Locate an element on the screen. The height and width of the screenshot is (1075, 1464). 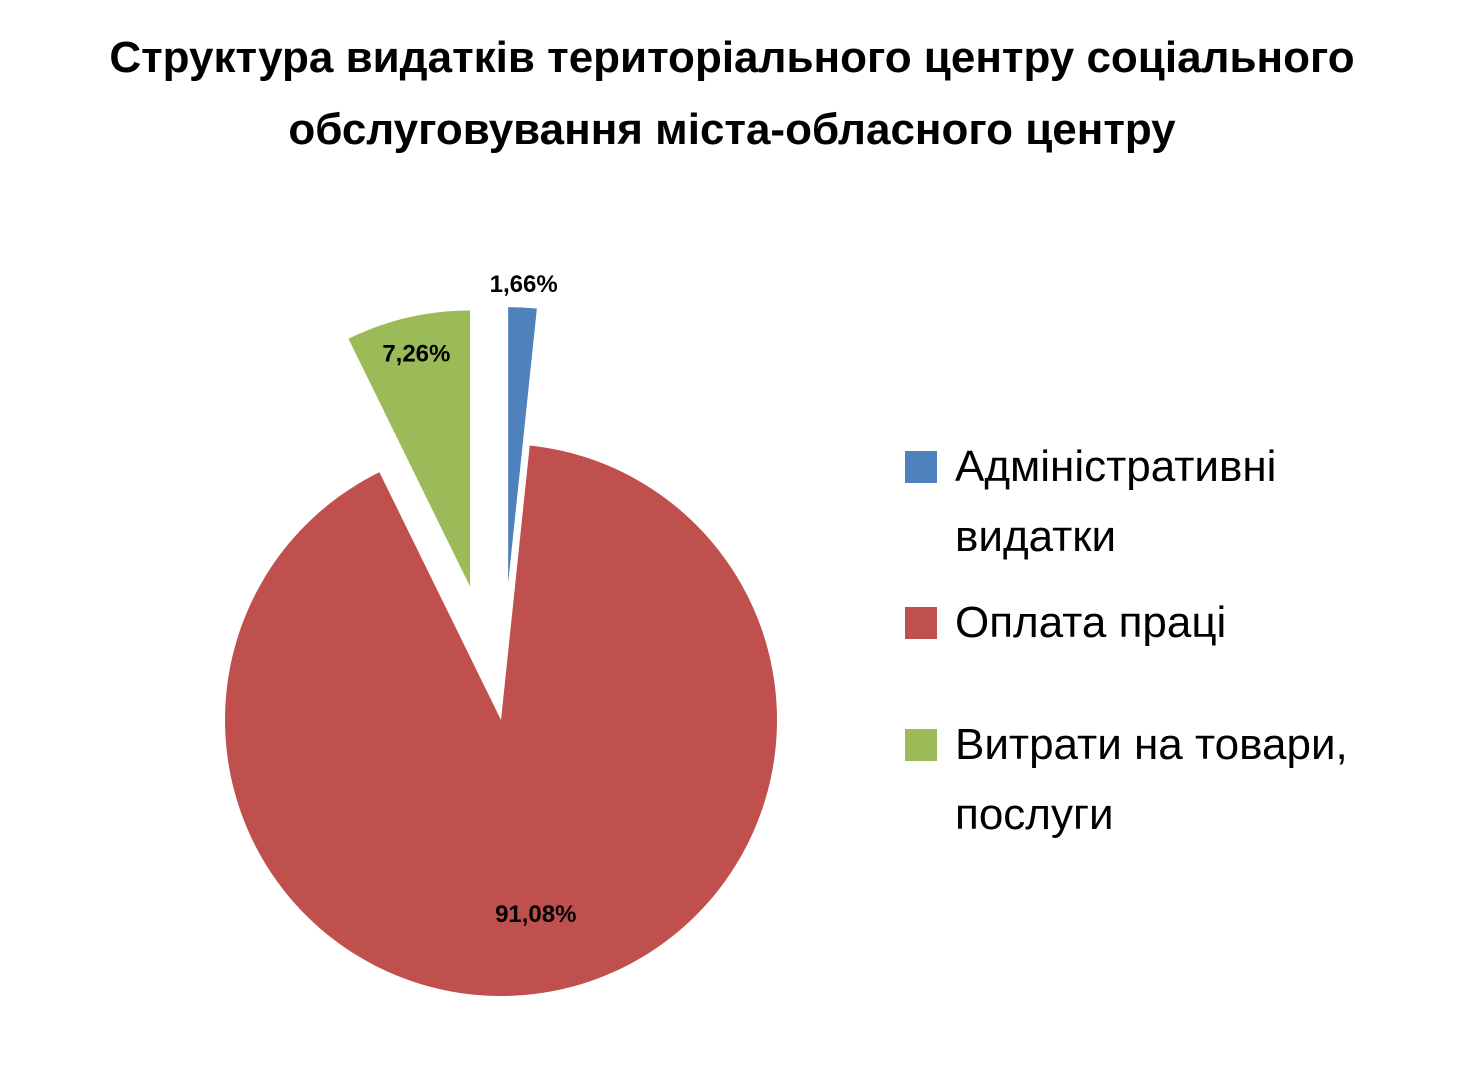
legend-label: Оплата праці is located at coordinates (1091, 622).